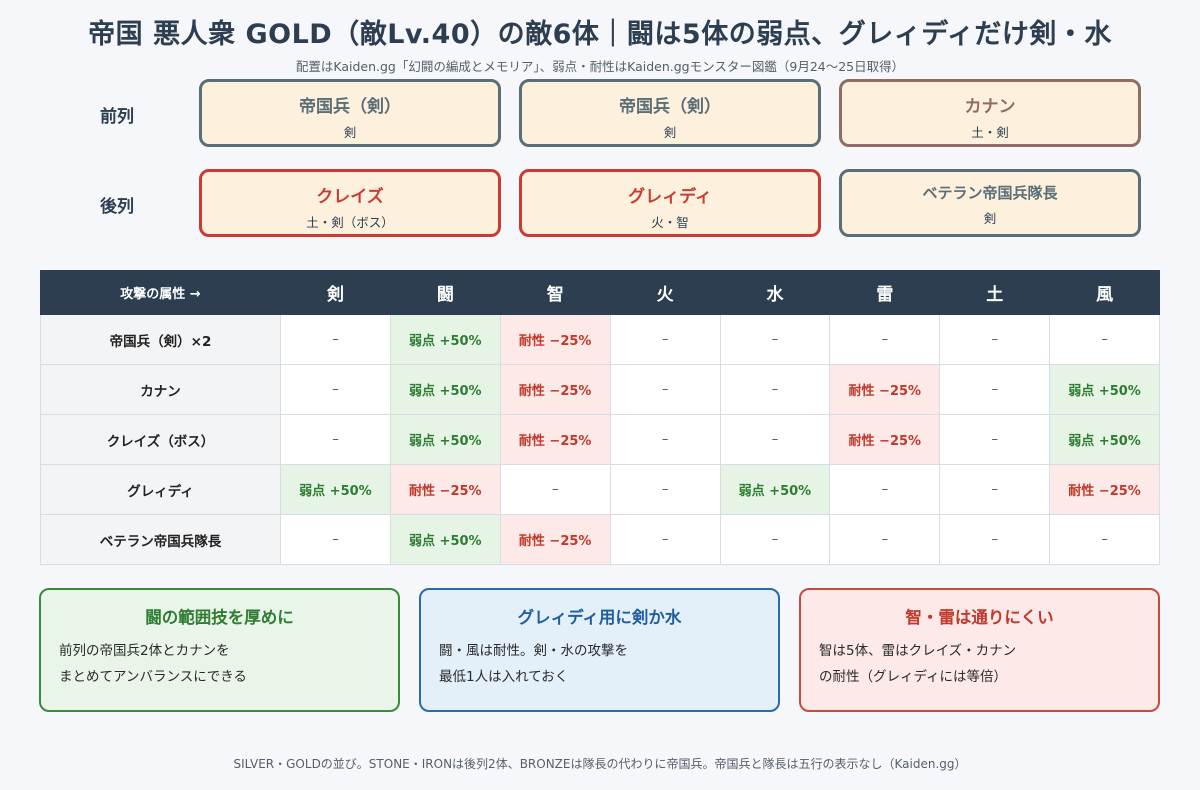 This screenshot has width=1200, height=790. Describe the element at coordinates (219, 617) in the screenshot. I see `note-title: 闘の範囲技を厚めに` at that location.